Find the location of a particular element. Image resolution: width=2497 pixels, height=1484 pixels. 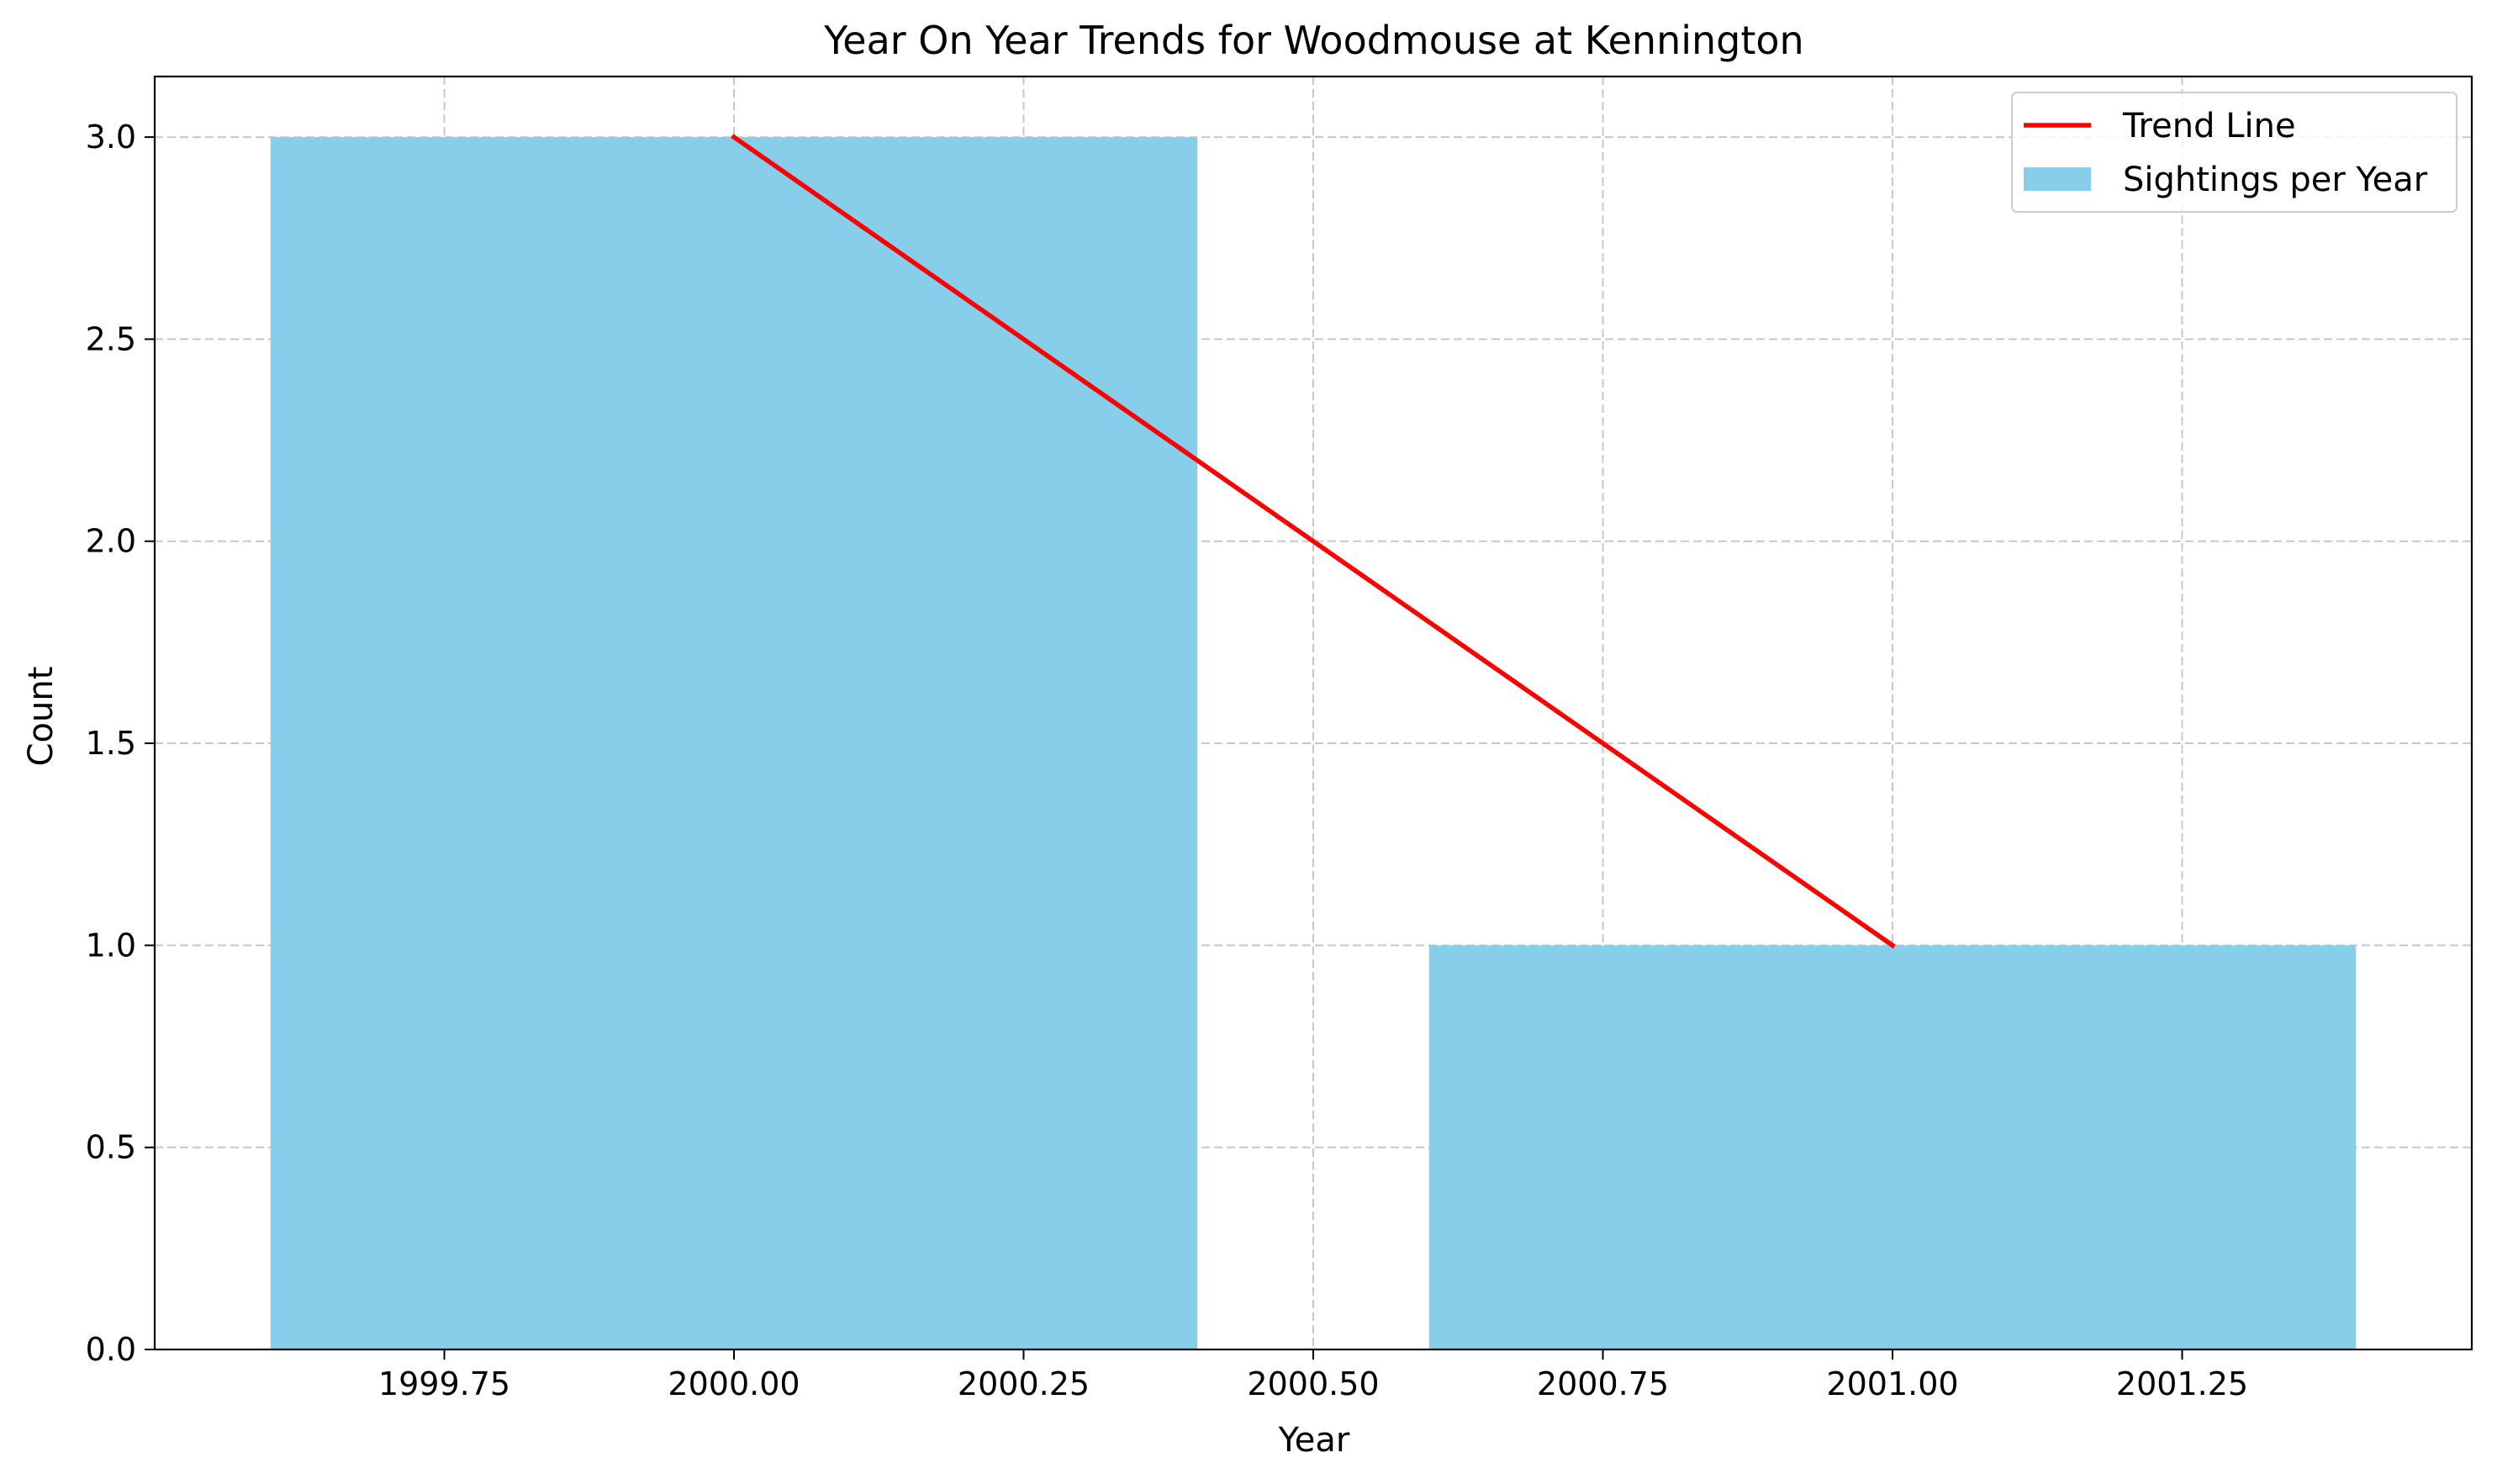

legend-label: Sightings per Year is located at coordinates (2275, 180).